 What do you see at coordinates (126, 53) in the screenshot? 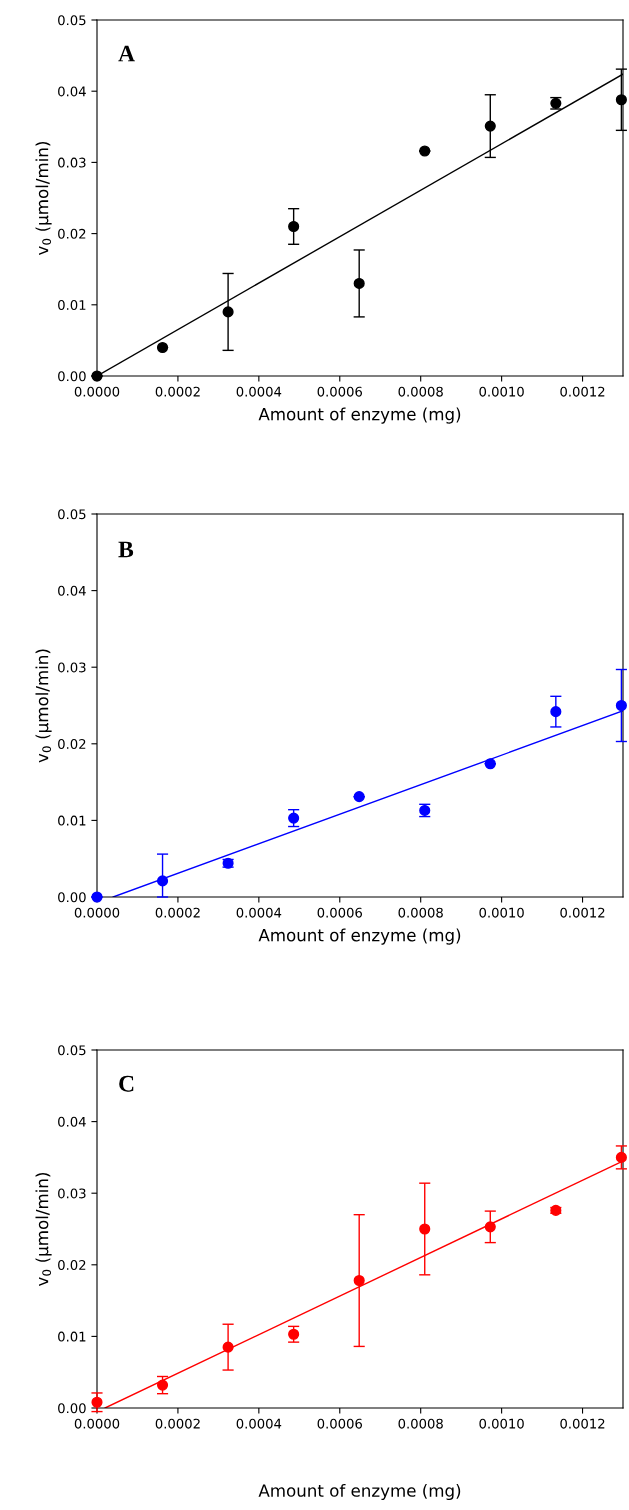
I see `annotation: A` at bounding box center [126, 53].